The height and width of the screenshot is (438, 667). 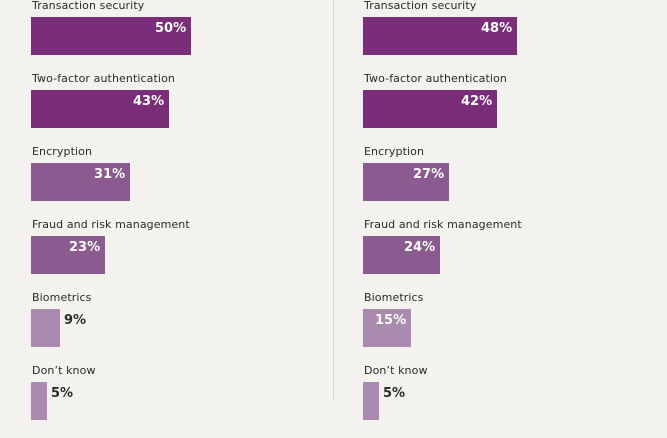 What do you see at coordinates (110, 174) in the screenshot?
I see `value-label: 31%` at bounding box center [110, 174].